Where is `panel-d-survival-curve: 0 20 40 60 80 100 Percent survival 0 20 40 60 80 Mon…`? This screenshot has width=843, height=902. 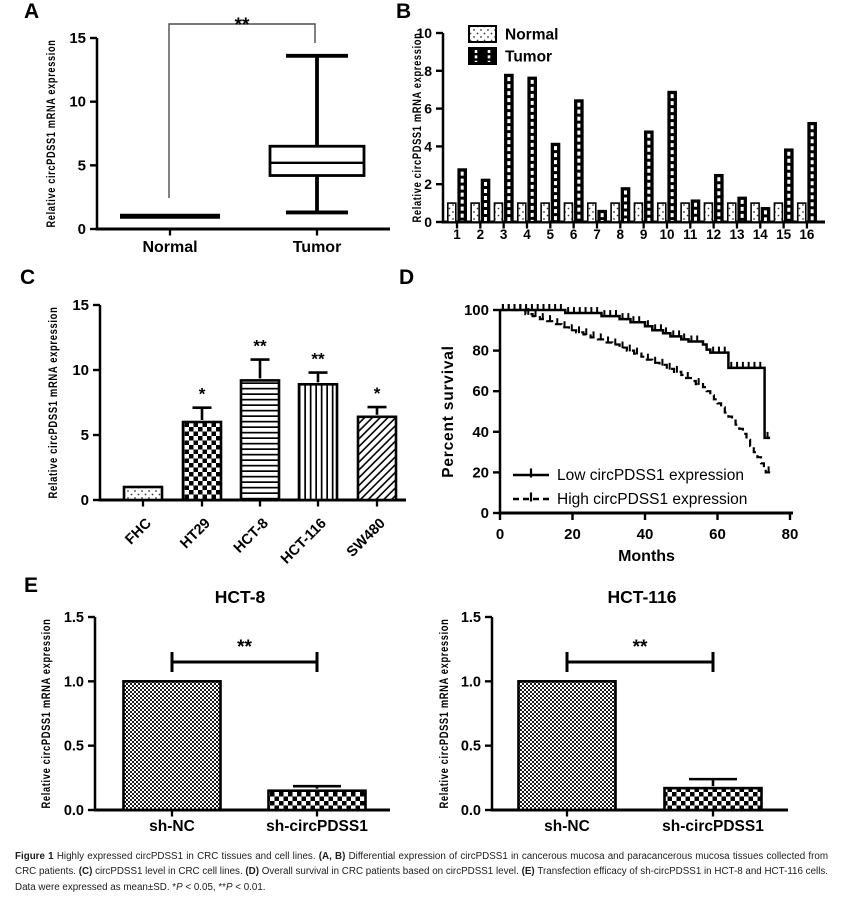
panel-d-survival-curve: 0 20 40 60 80 100 Percent survival 0 20 40 60 80 Mon… is located at coordinates (619, 433).